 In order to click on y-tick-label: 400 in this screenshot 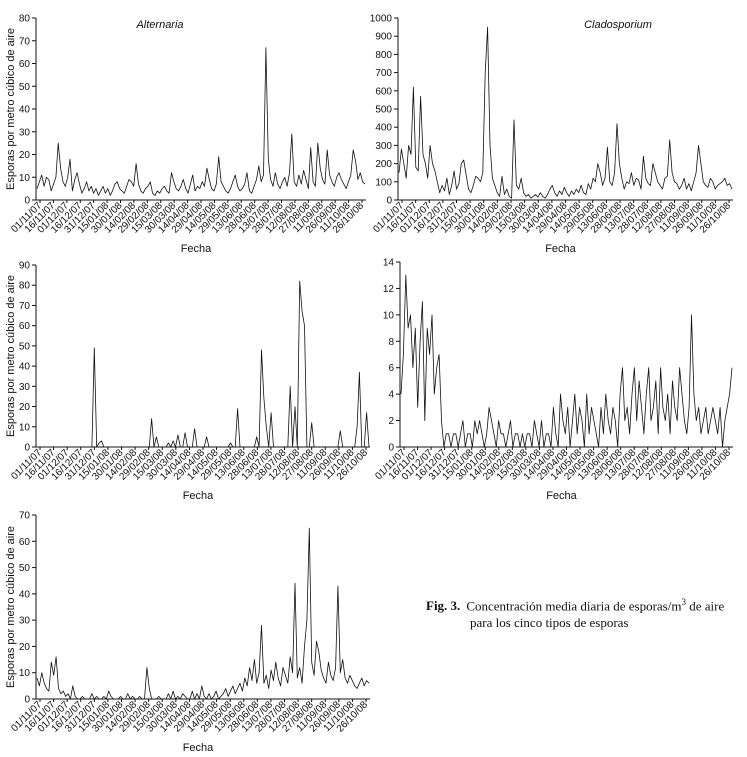, I will do `click(383, 128)`.